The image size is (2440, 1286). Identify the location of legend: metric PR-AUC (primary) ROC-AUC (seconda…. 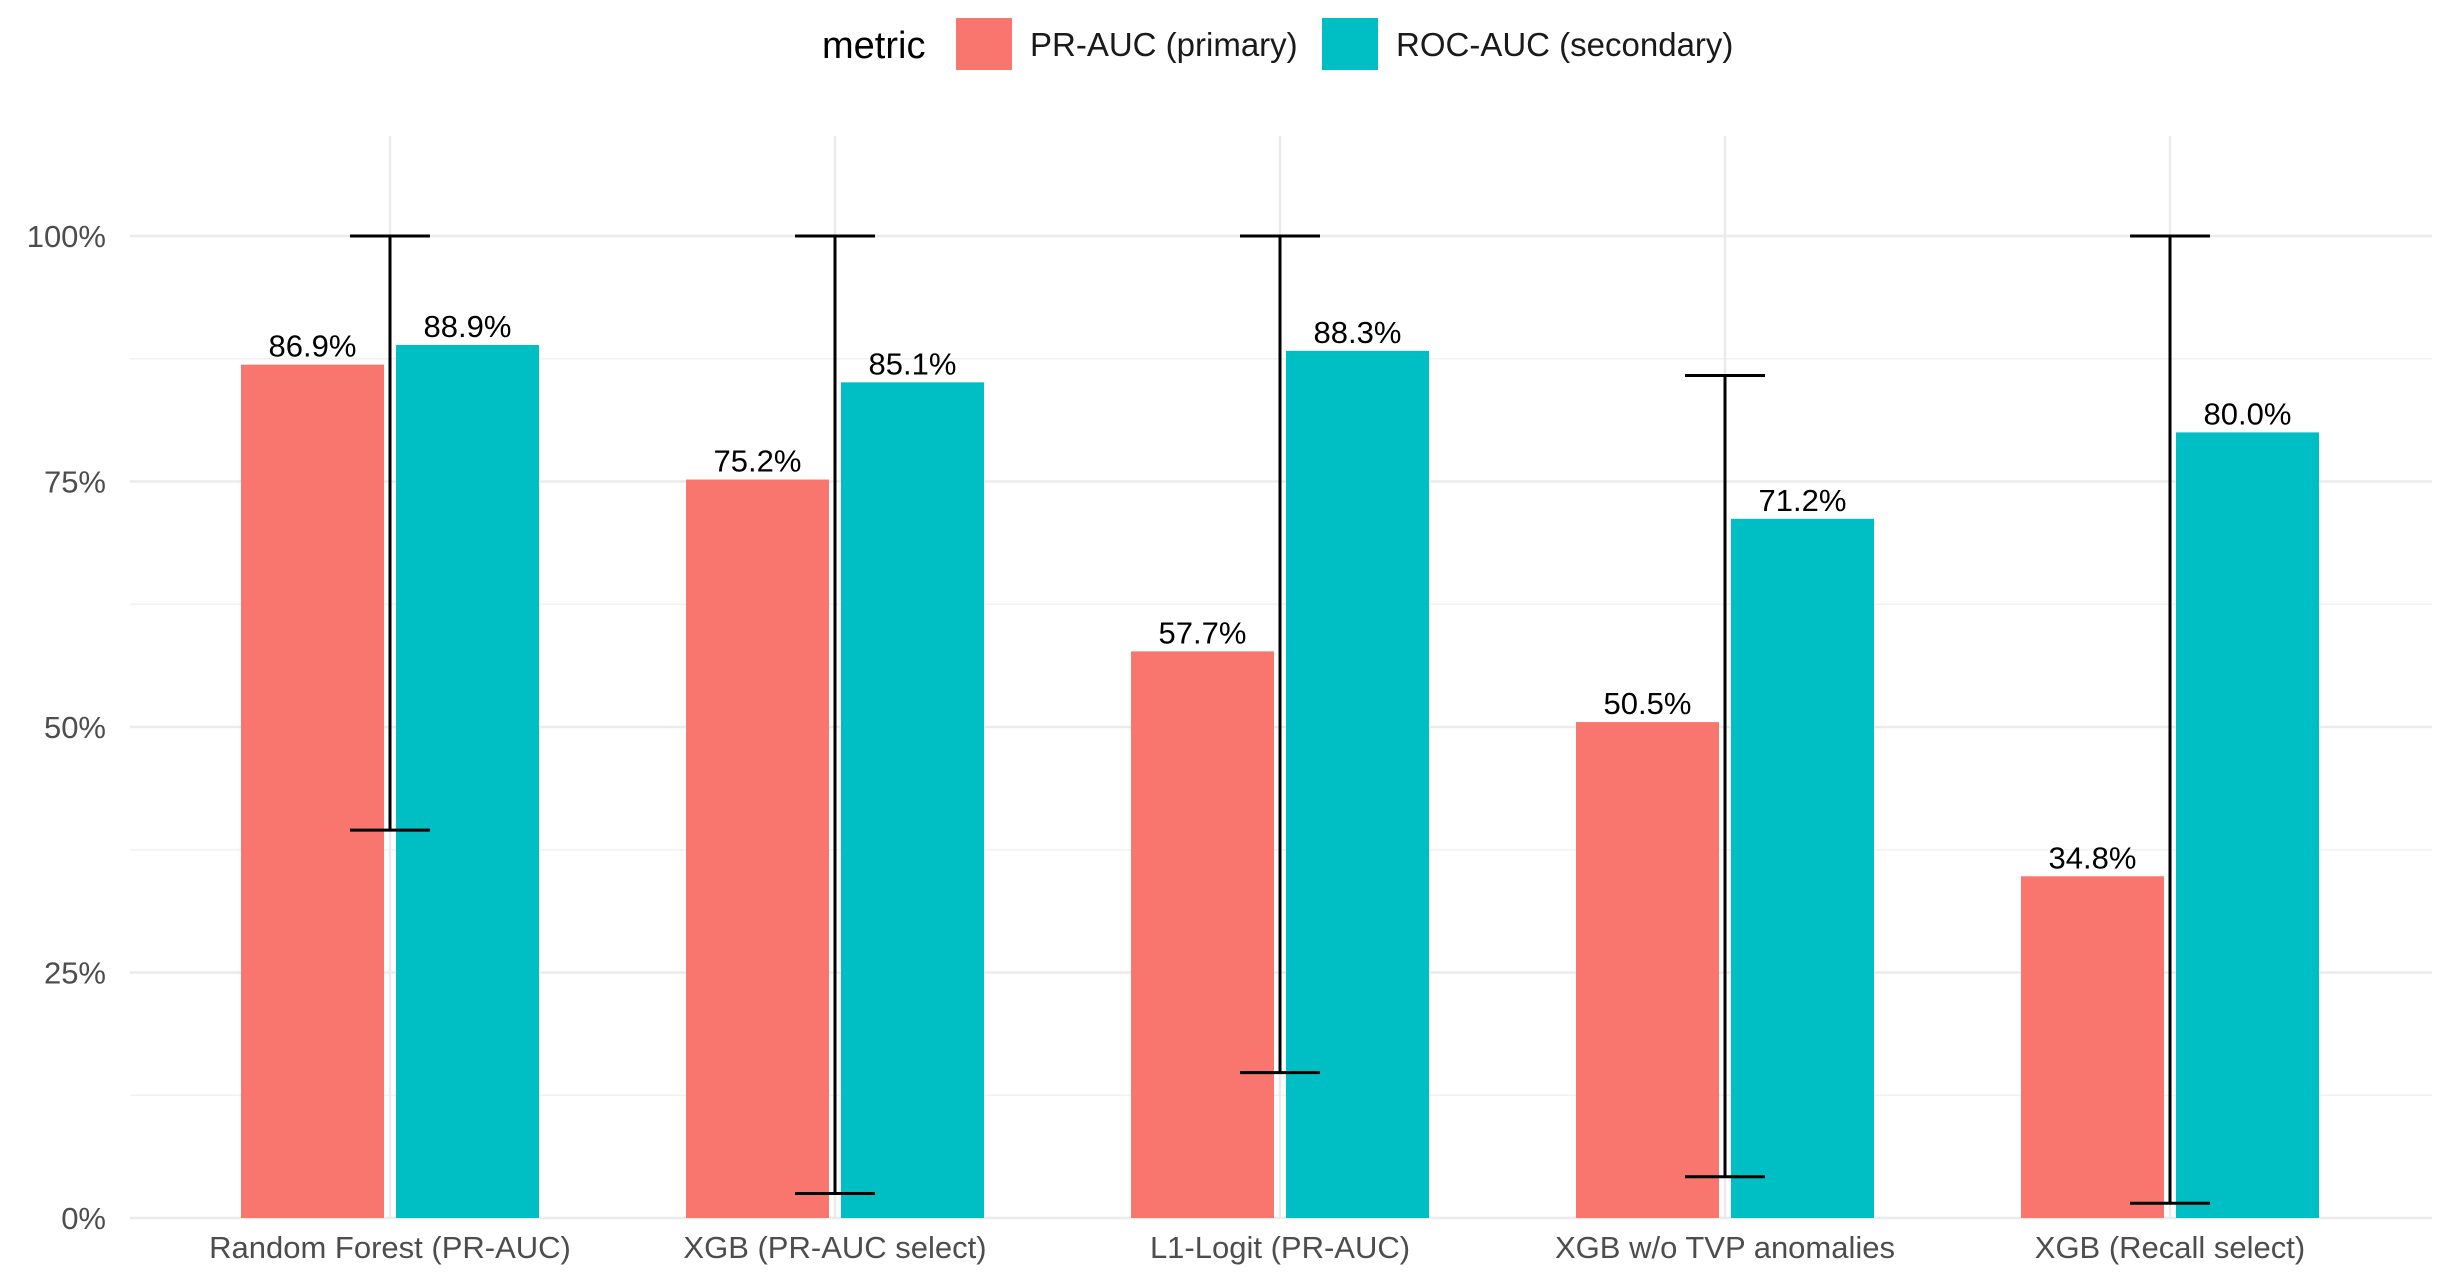
(1277, 44).